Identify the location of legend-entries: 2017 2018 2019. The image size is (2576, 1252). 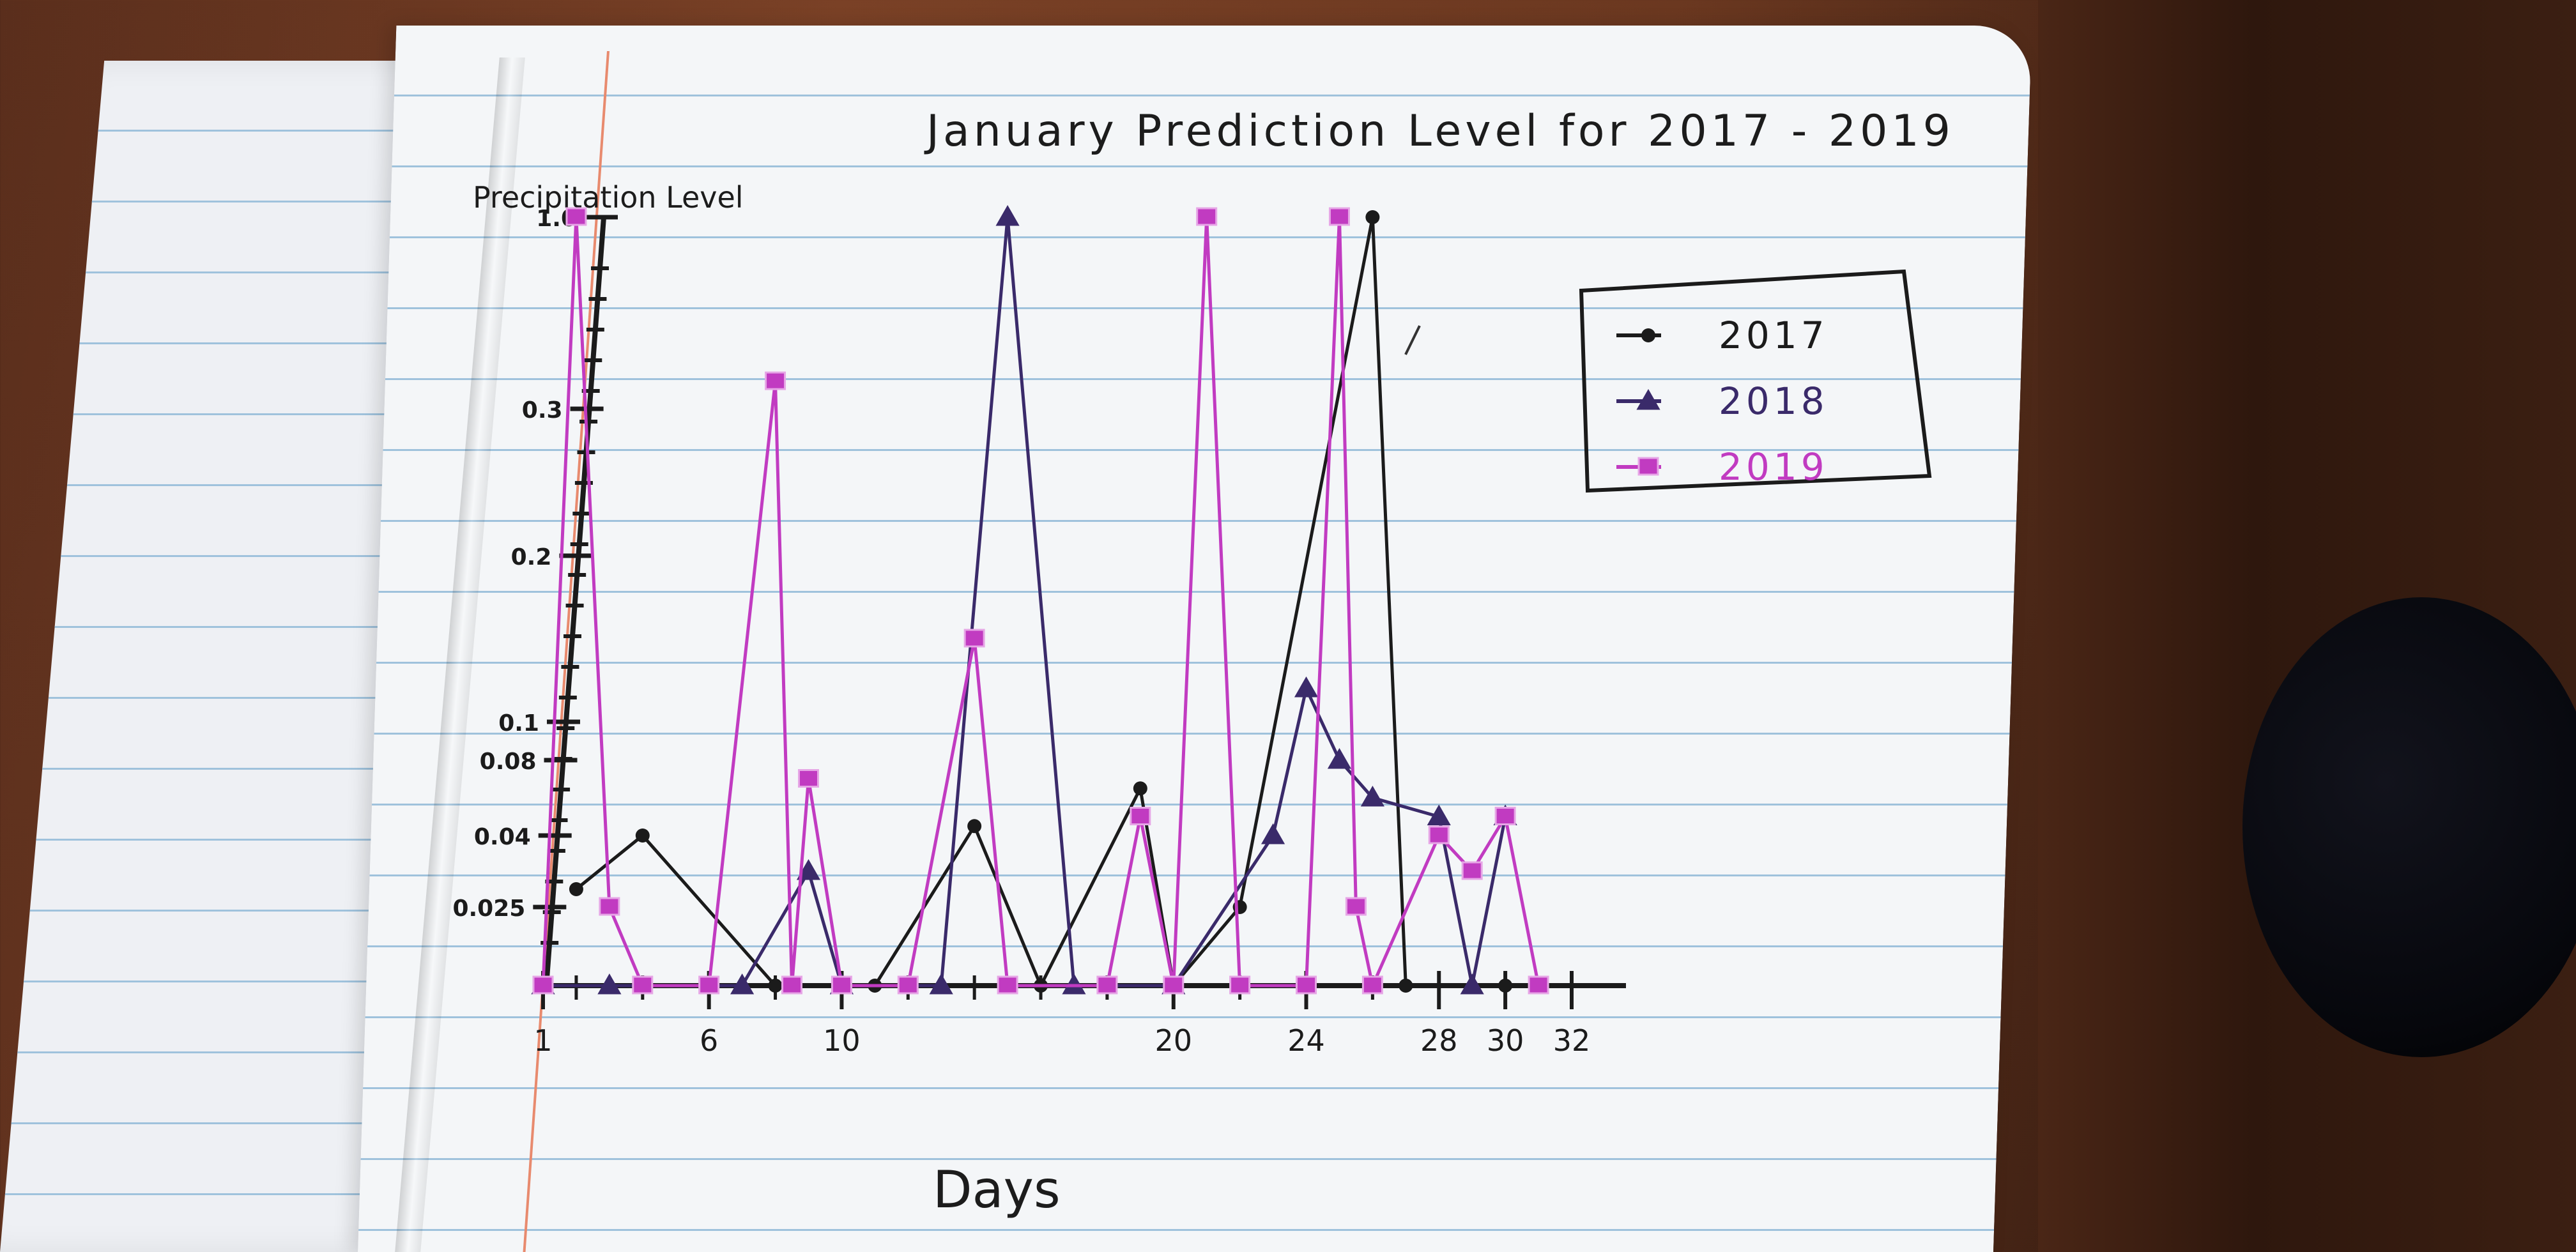
(1722, 401).